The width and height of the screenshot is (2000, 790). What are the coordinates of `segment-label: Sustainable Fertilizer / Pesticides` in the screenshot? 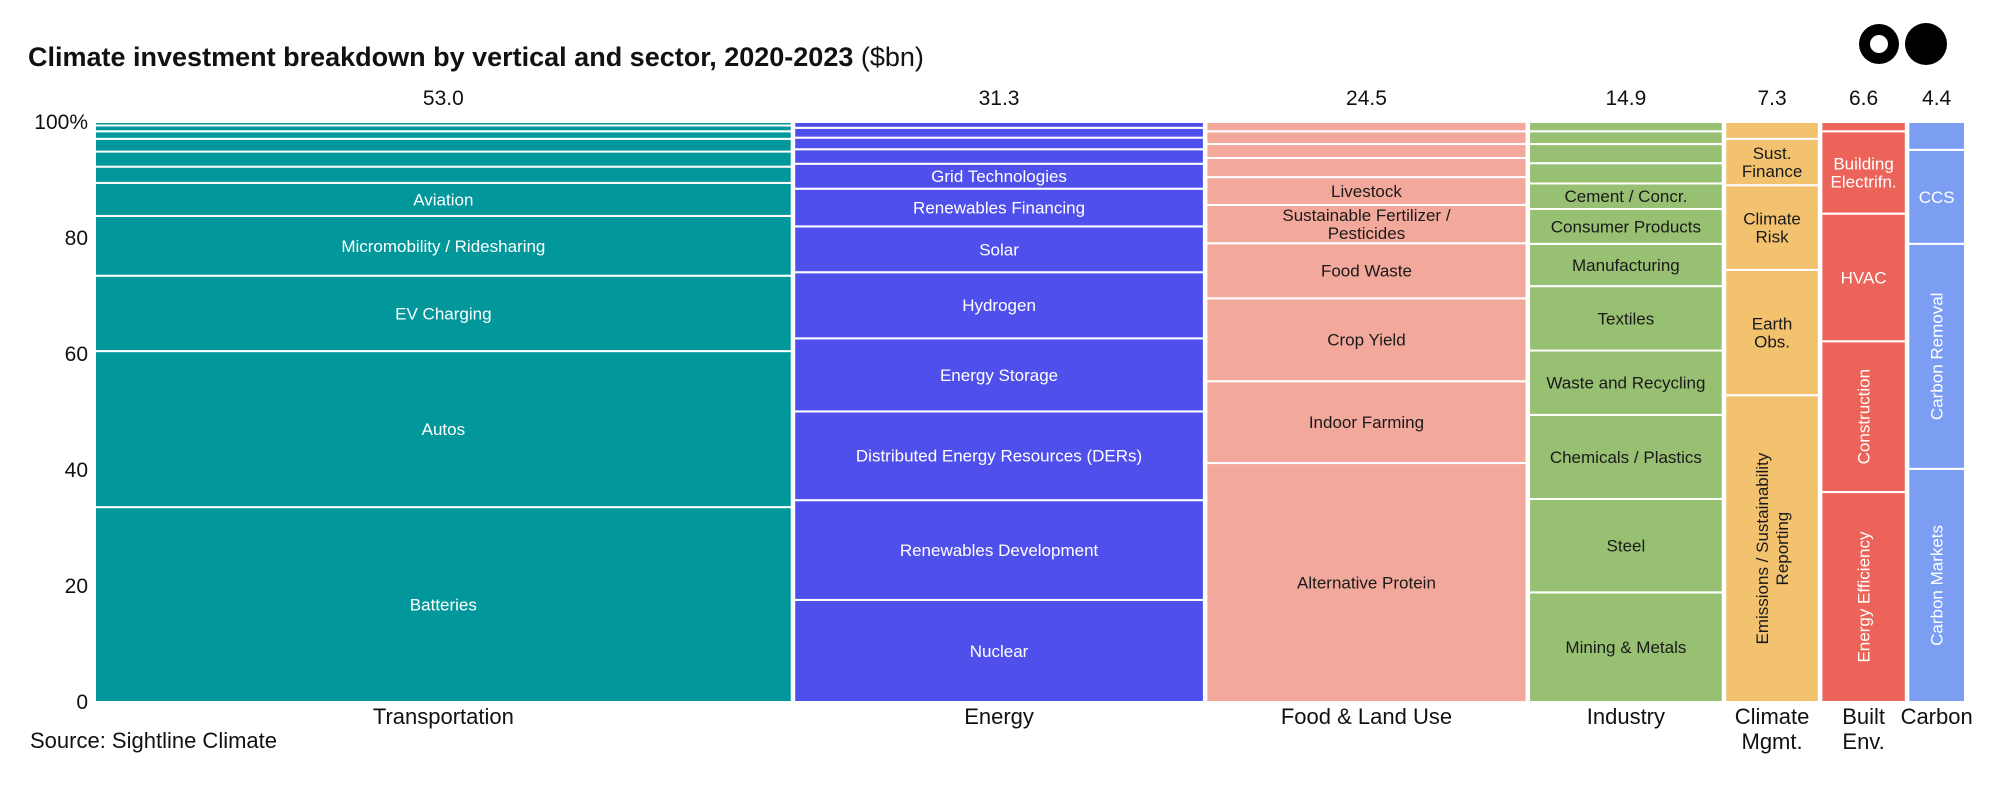 It's located at (1366, 224).